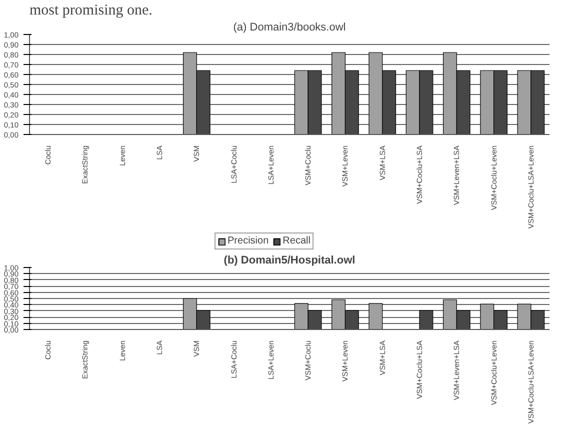 This screenshot has height=448, width=582. I want to click on legend-label: Precision, so click(248, 241).